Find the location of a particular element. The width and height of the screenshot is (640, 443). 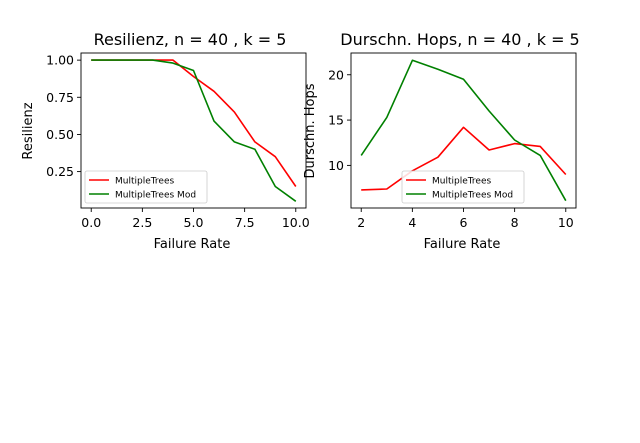

y-tick-label: 0.50 is located at coordinates (60, 134).